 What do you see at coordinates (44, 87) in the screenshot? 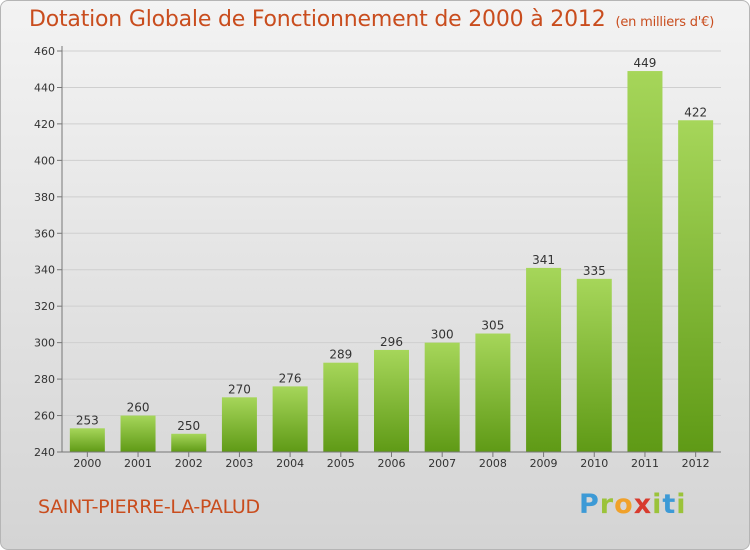
I see `y-tick-label: 440` at bounding box center [44, 87].